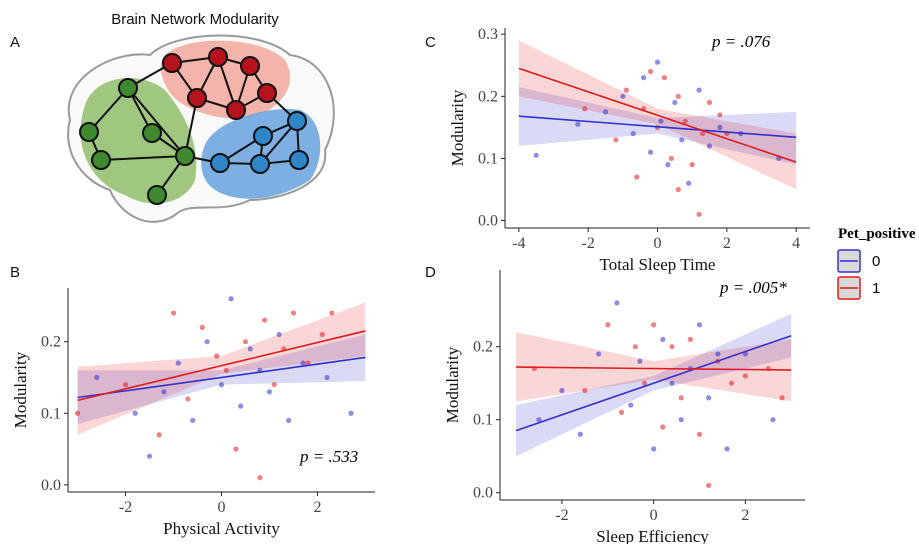 Image resolution: width=919 pixels, height=544 pixels. Describe the element at coordinates (652, 535) in the screenshot. I see `x-axis-label: Sleep Efficiency` at that location.